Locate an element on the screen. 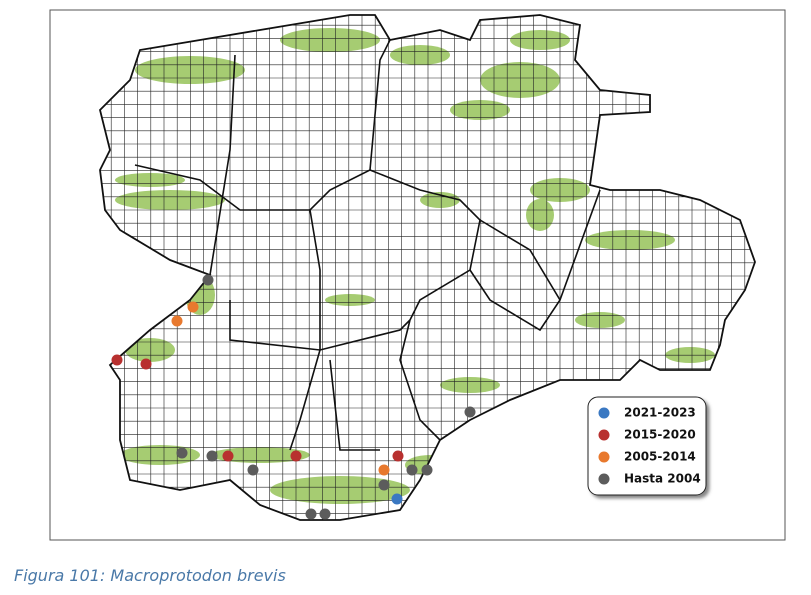  legend-label: 2005-2014 is located at coordinates (660, 457).